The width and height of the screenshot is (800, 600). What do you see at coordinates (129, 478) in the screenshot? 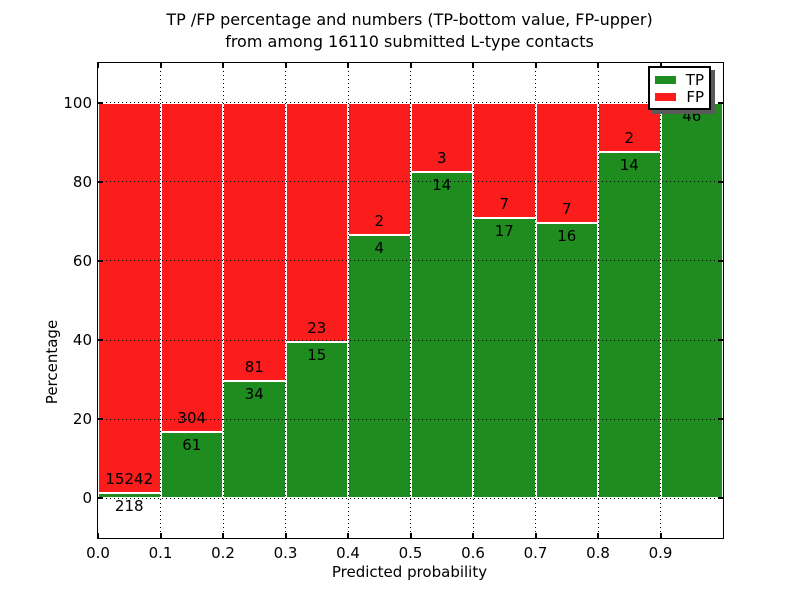
I see `fp-count-label: 15242` at bounding box center [129, 478].